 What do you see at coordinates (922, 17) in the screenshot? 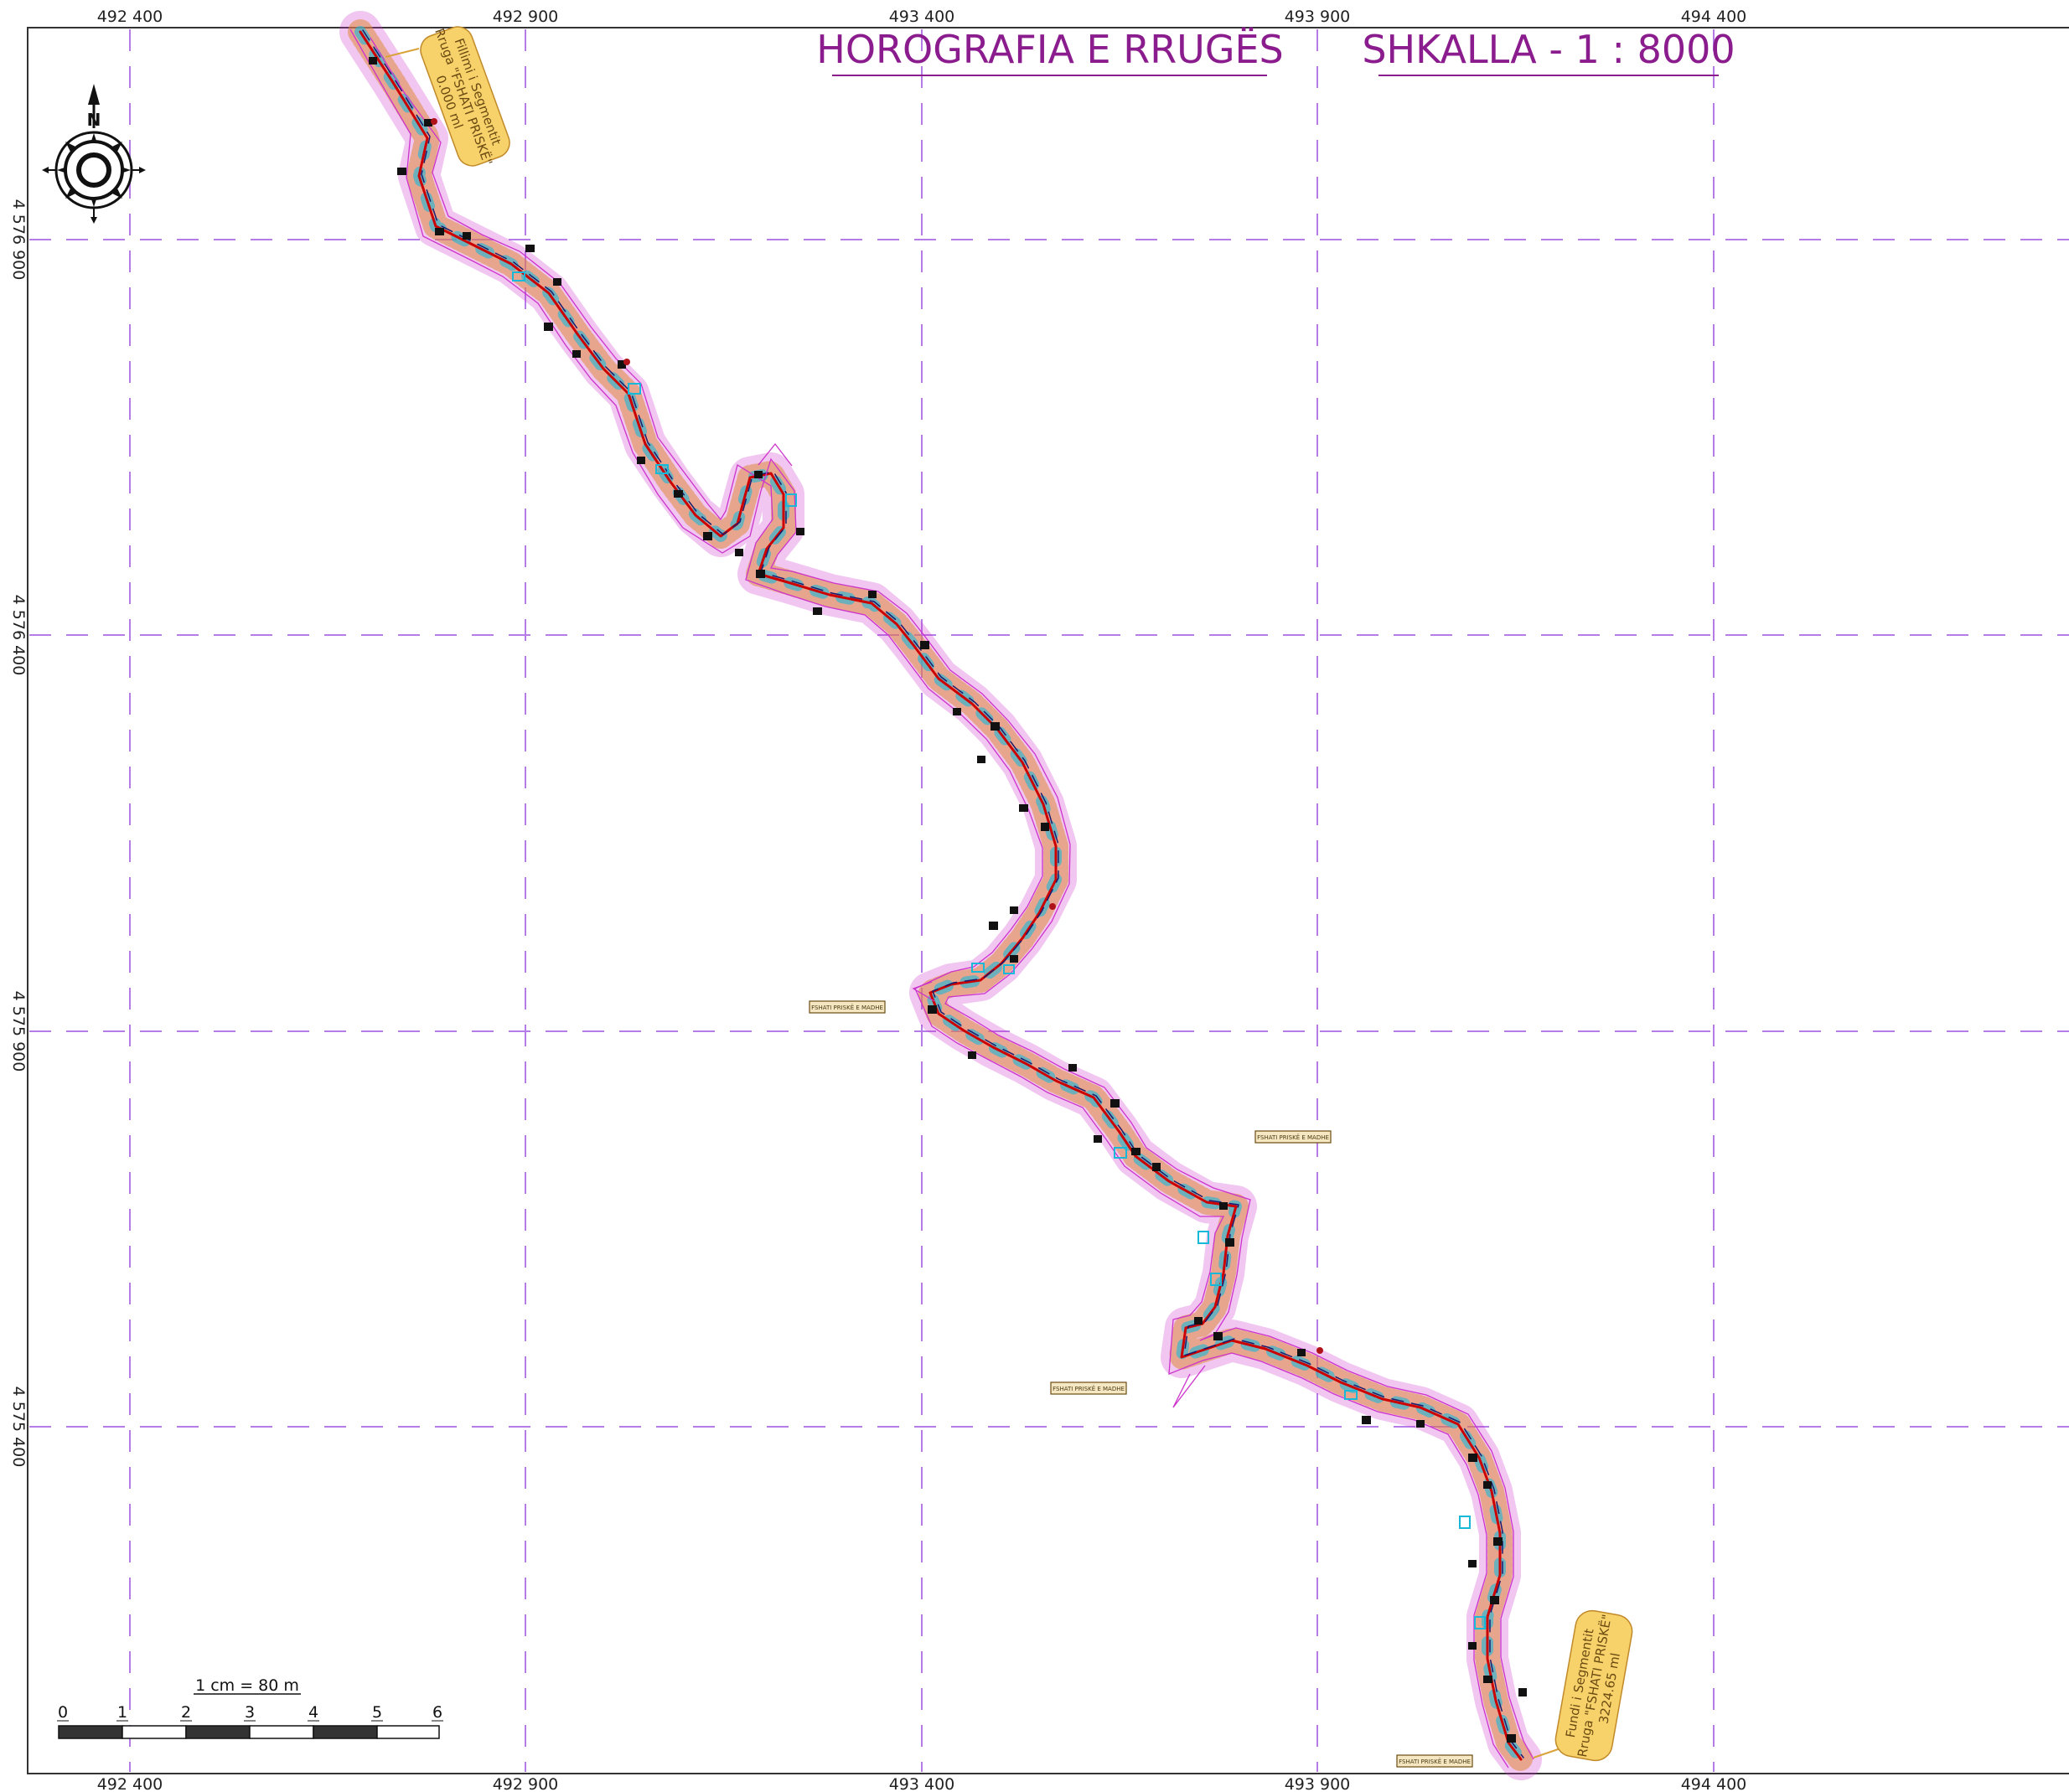
I see `grid-x-label-top: 493 400` at bounding box center [922, 17].